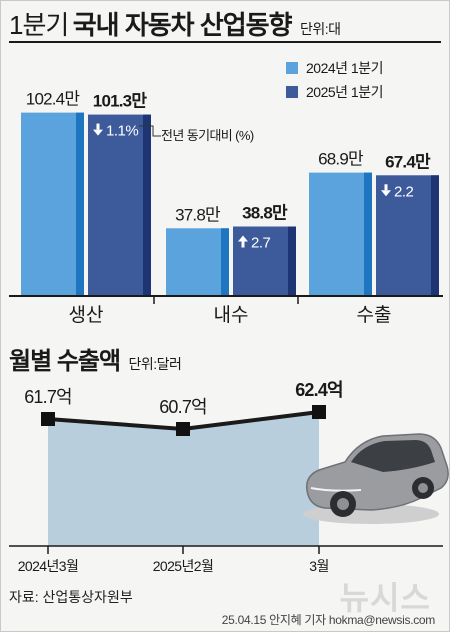 The width and height of the screenshot is (450, 632). I want to click on change-label: 2.2, so click(404, 191).